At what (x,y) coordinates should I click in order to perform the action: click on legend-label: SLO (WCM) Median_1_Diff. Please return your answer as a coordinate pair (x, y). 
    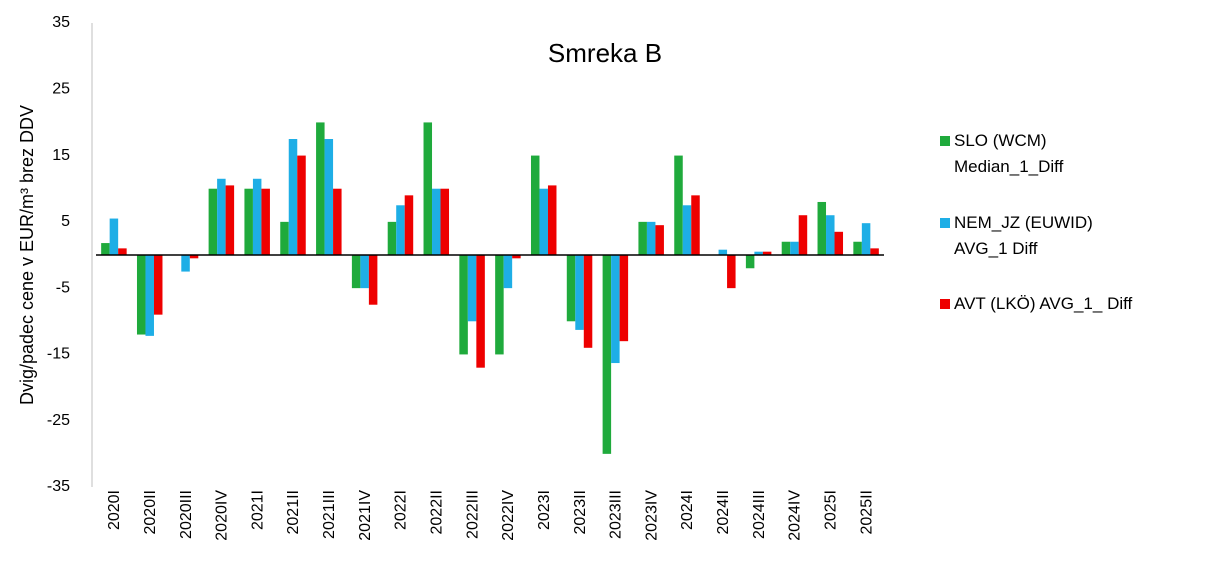
    Looking at the image, I should click on (1009, 153).